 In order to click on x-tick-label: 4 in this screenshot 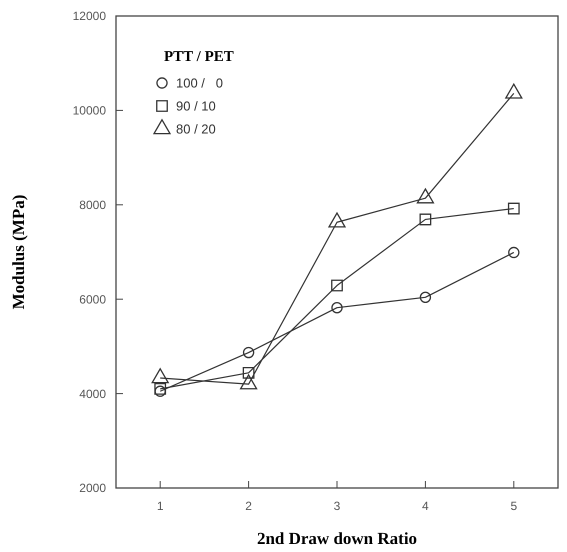, I will do `click(426, 506)`.